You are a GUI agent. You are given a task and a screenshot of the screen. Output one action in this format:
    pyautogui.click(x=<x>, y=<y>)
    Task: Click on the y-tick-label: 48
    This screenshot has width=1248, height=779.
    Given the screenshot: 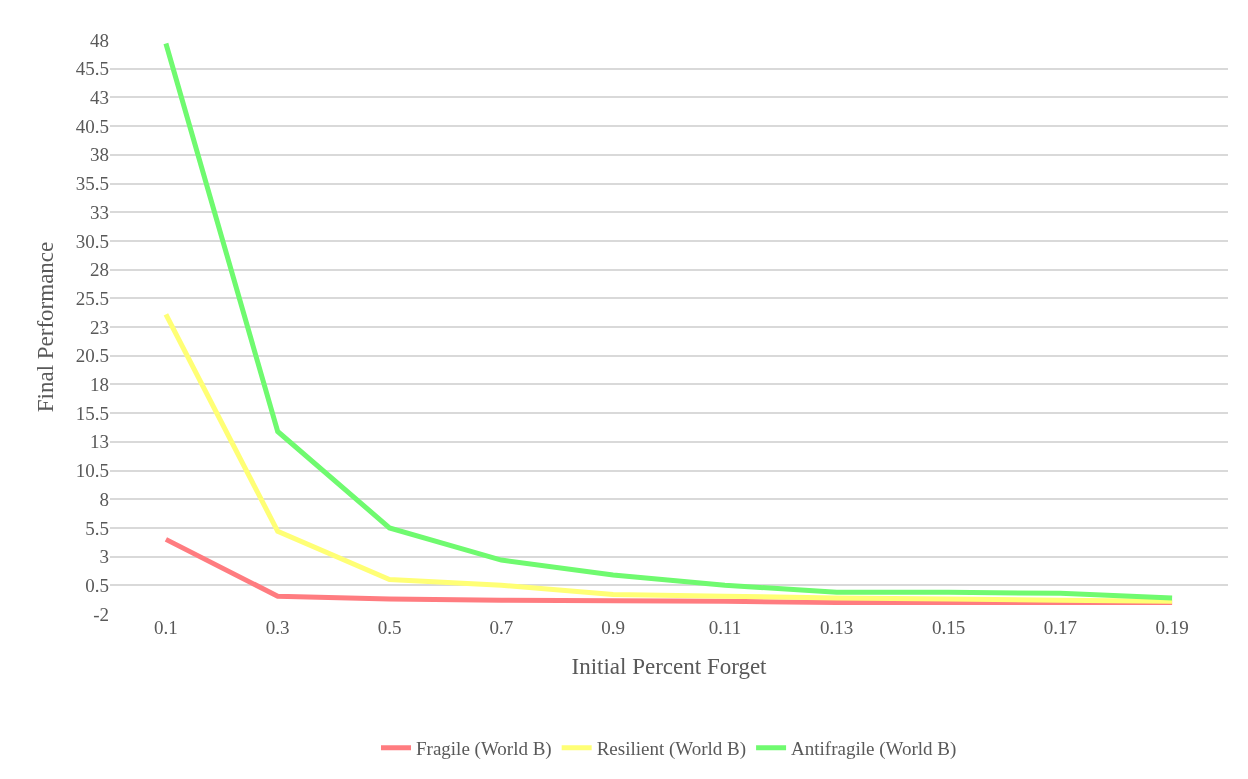 What is the action you would take?
    pyautogui.click(x=99, y=40)
    